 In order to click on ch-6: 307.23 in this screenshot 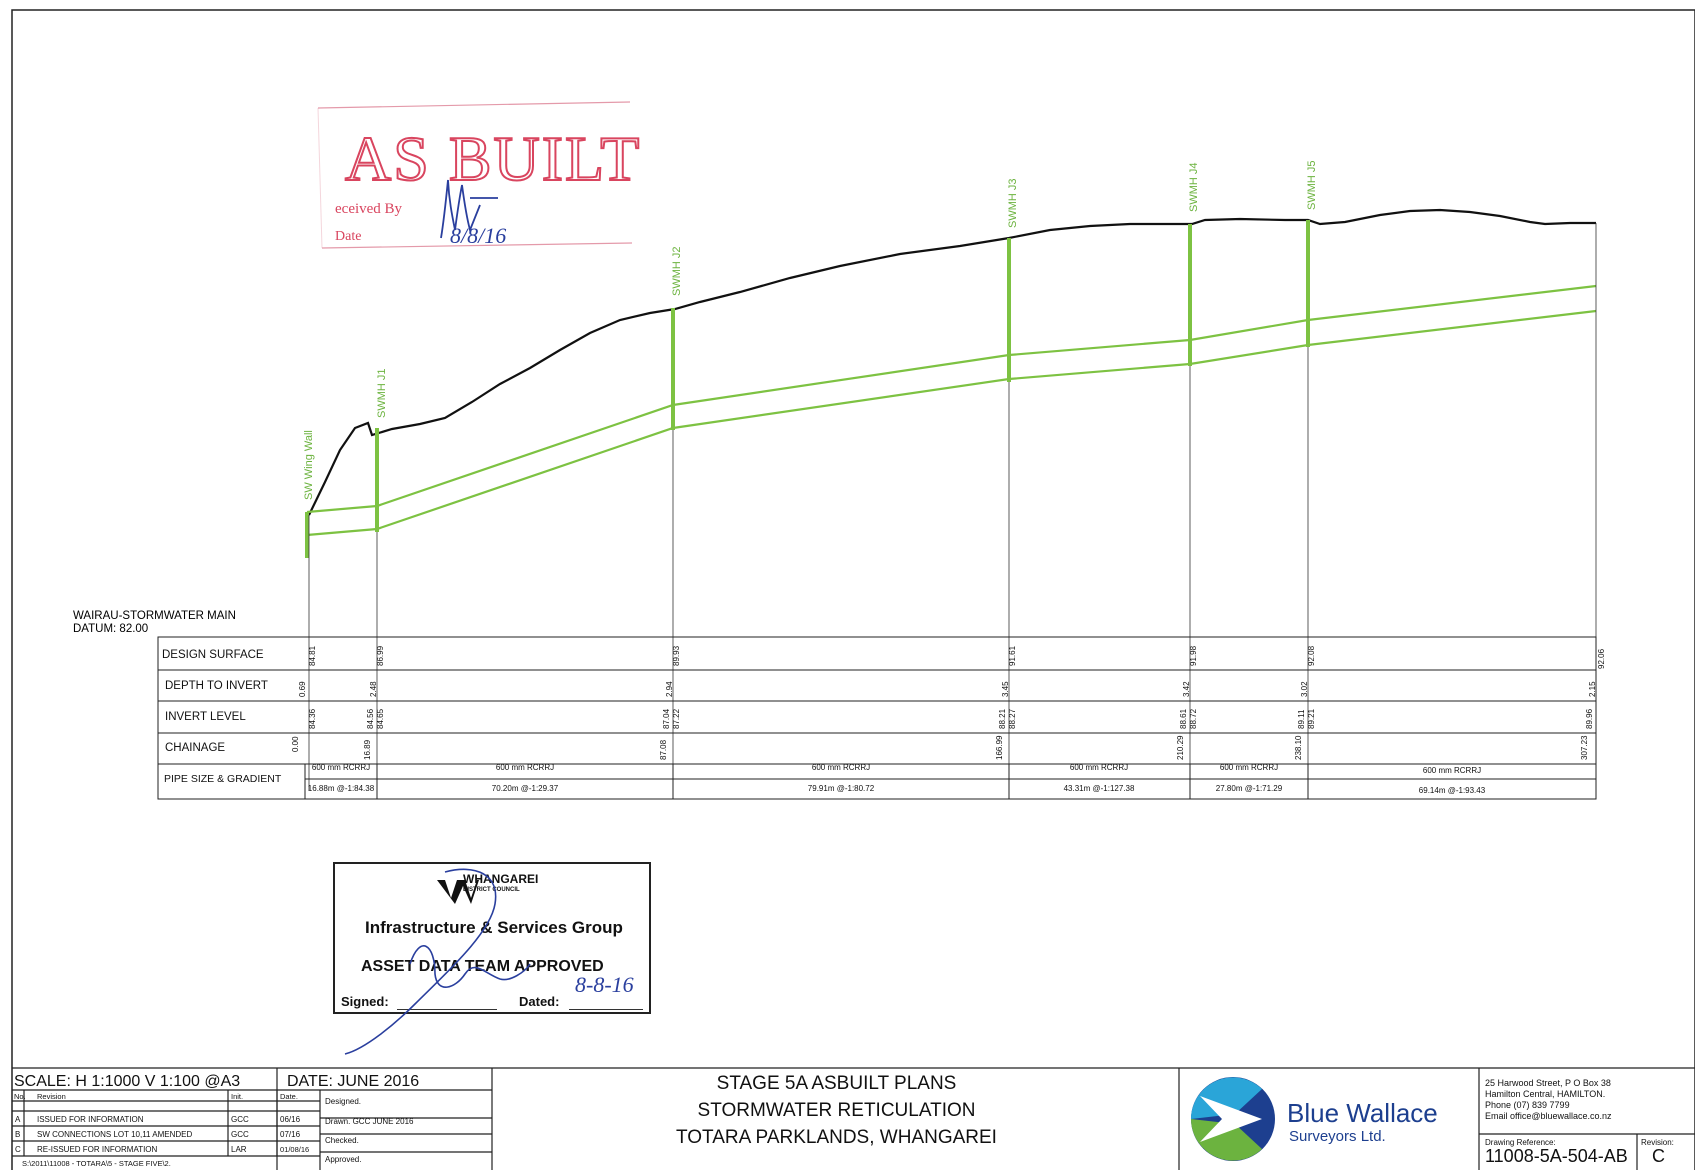, I will do `click(1584, 747)`.